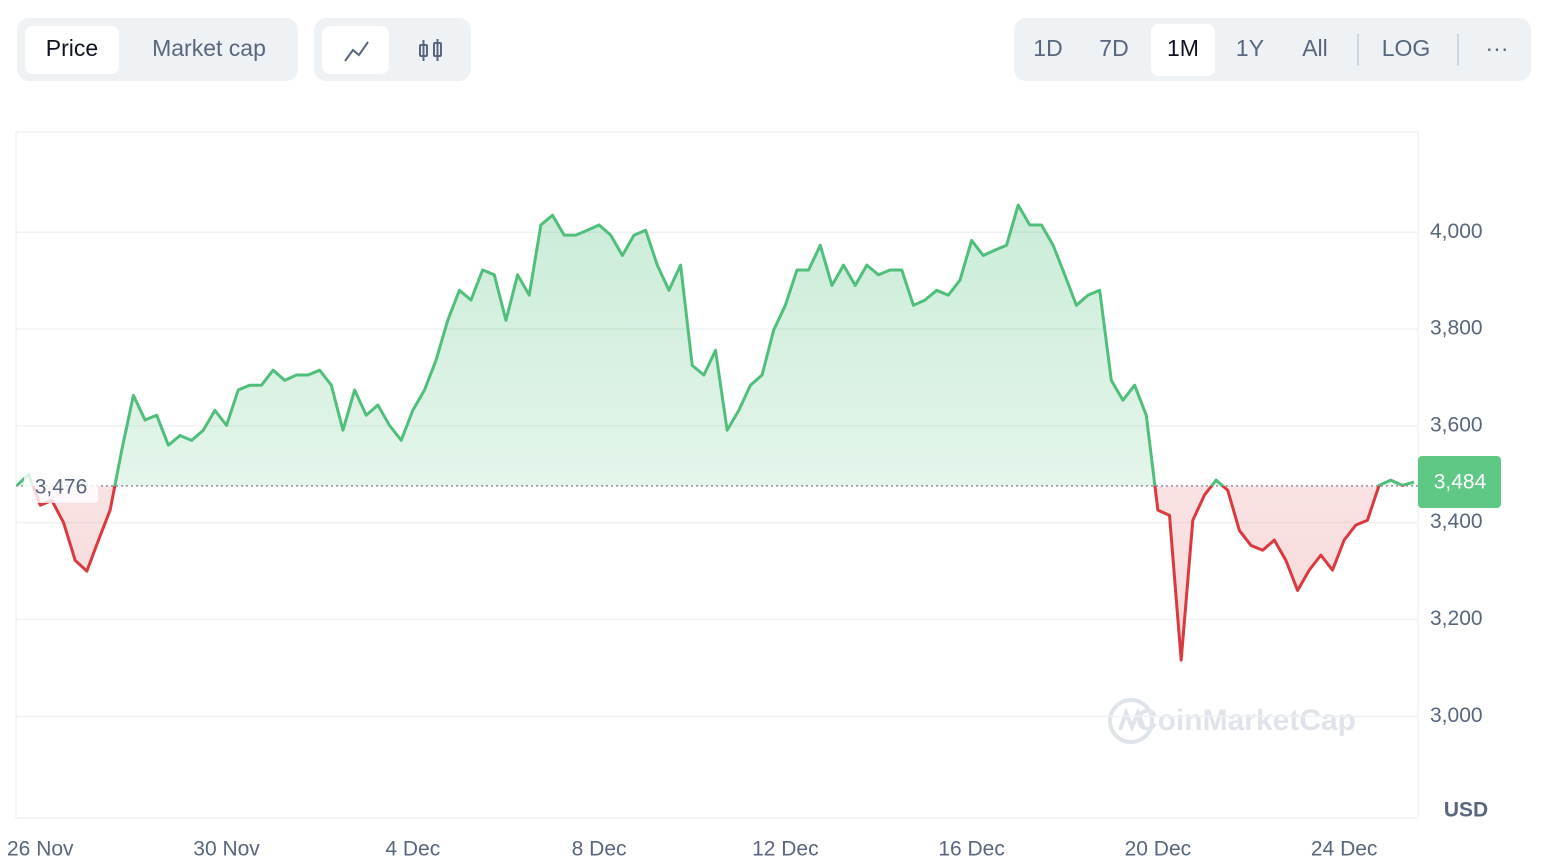 The width and height of the screenshot is (1550, 864). What do you see at coordinates (1497, 48) in the screenshot?
I see `more-button: ···` at bounding box center [1497, 48].